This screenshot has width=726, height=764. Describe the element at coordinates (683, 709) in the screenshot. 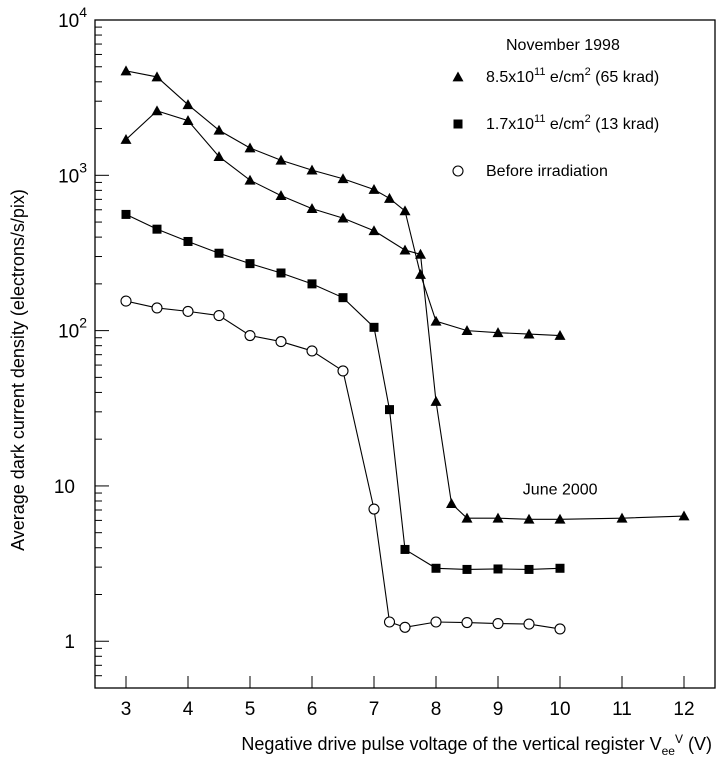

I see `x-tick-label: 12` at that location.